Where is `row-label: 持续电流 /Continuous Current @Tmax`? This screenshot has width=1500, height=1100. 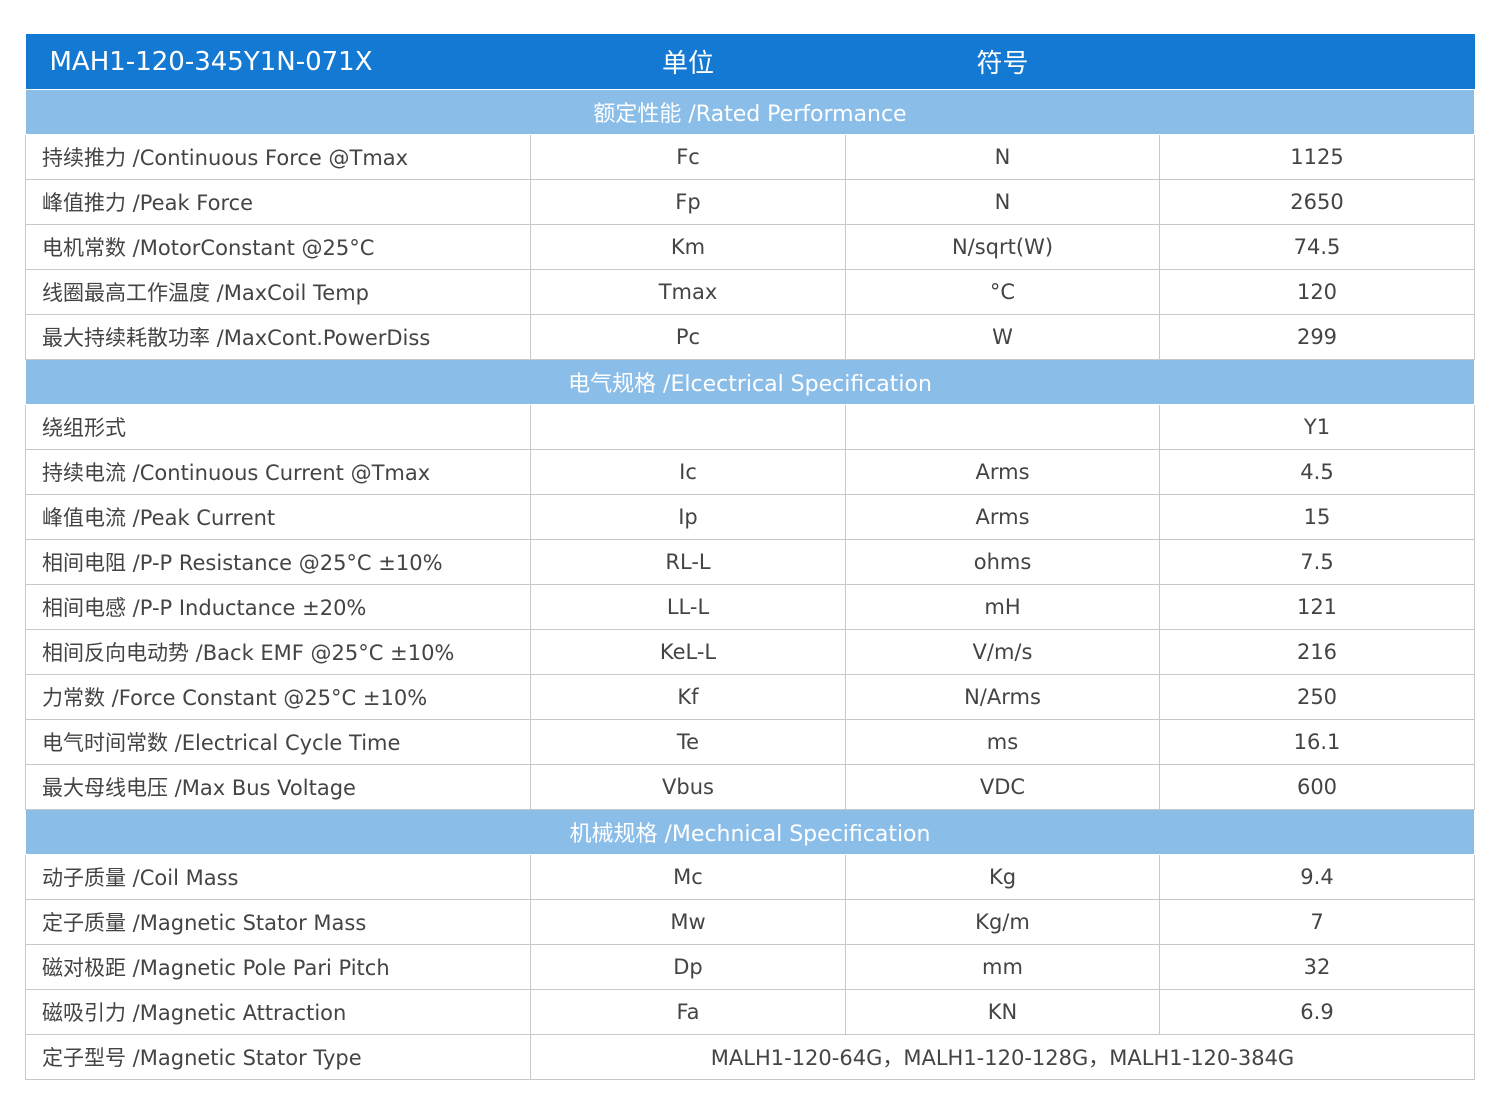
row-label: 持续电流 /Continuous Current @Tmax is located at coordinates (278, 472).